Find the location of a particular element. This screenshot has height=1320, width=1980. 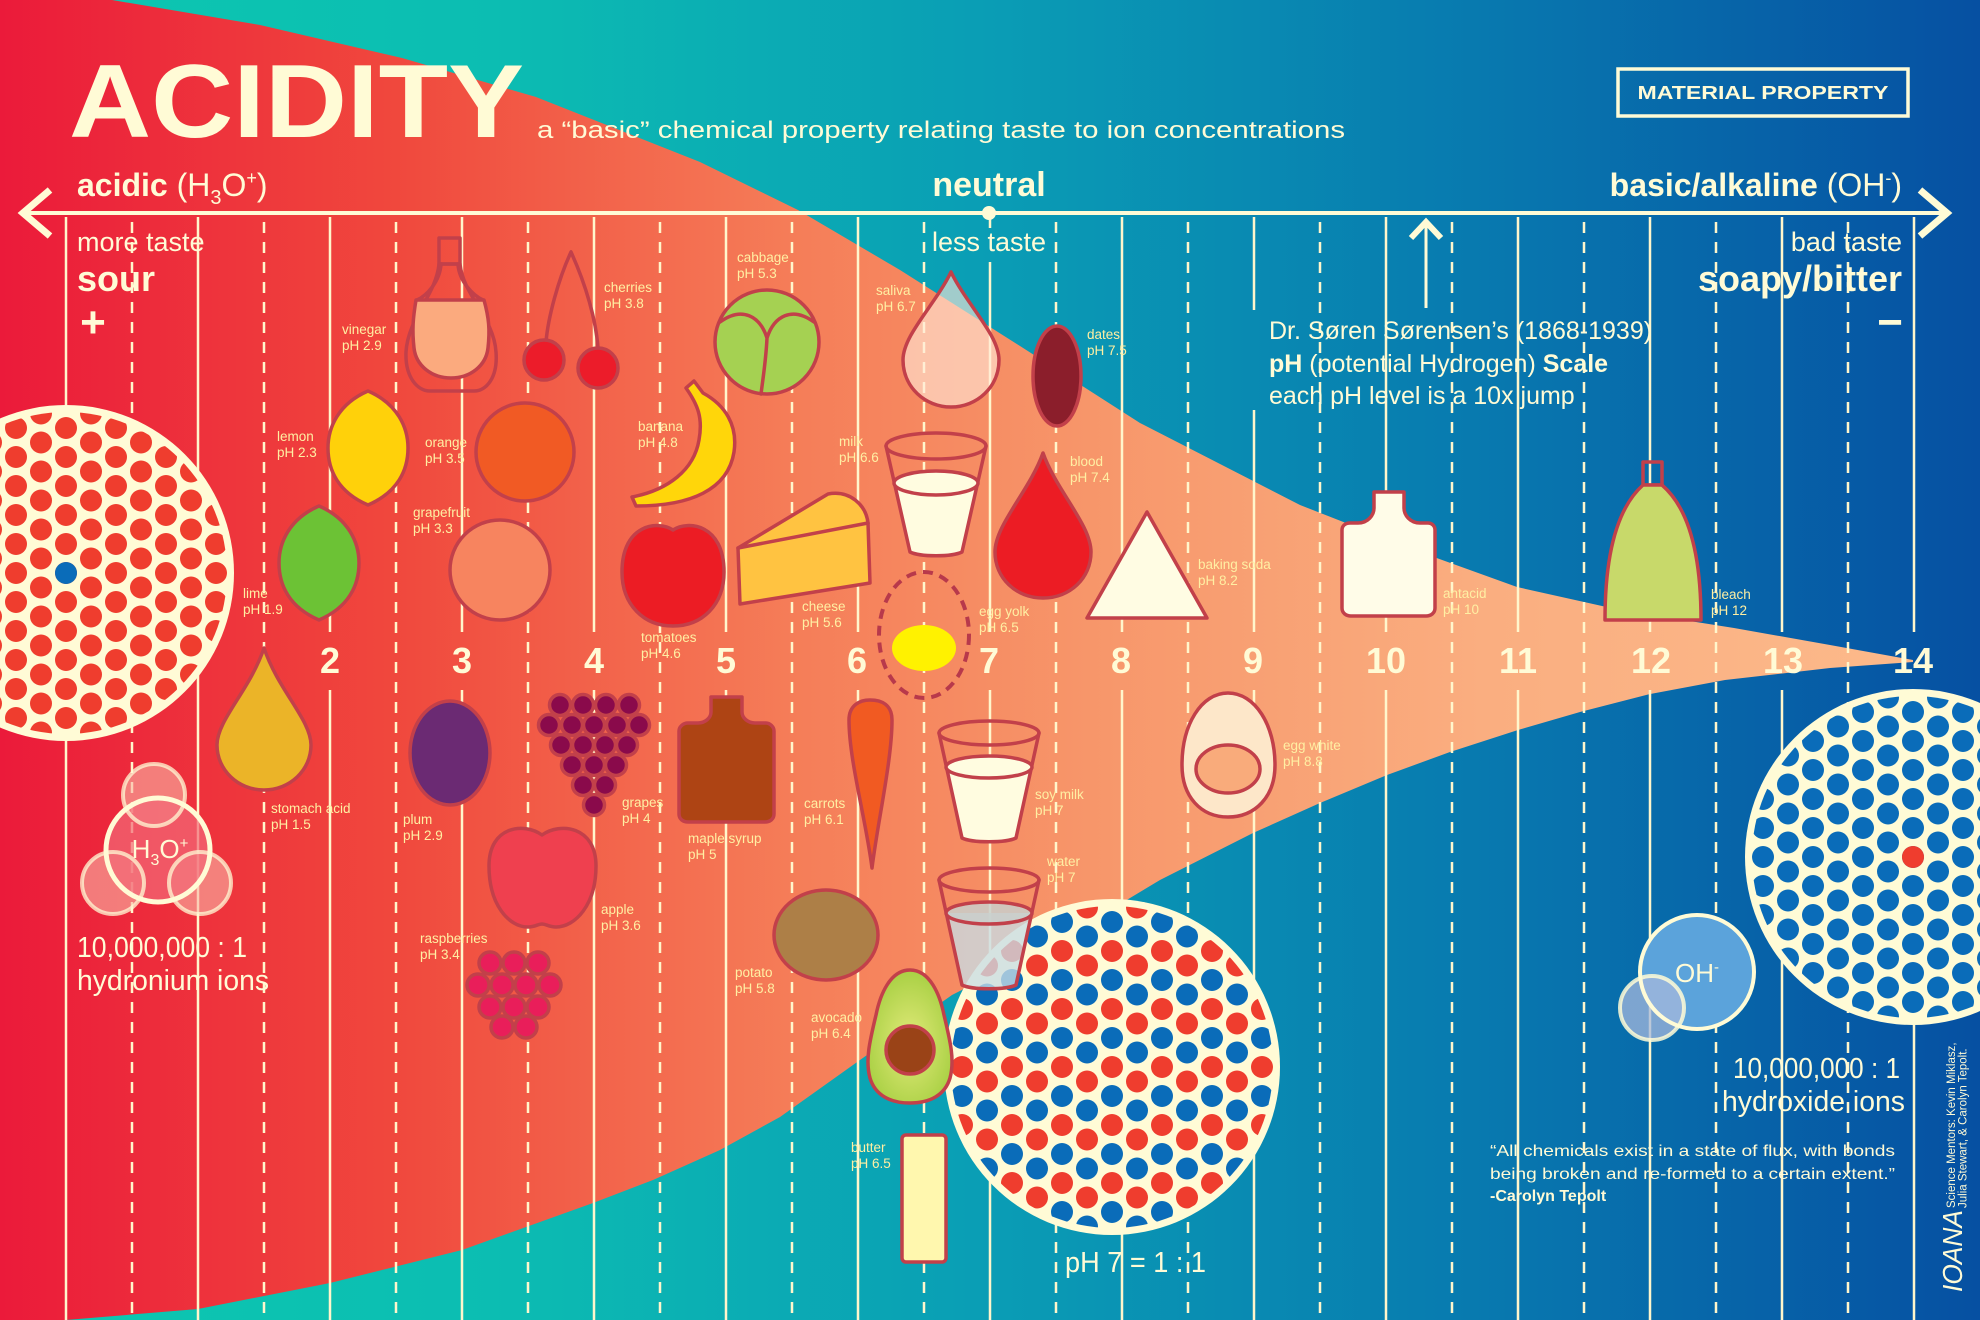

food-label: grapefruit pH 3.3 is located at coordinates (441, 520).